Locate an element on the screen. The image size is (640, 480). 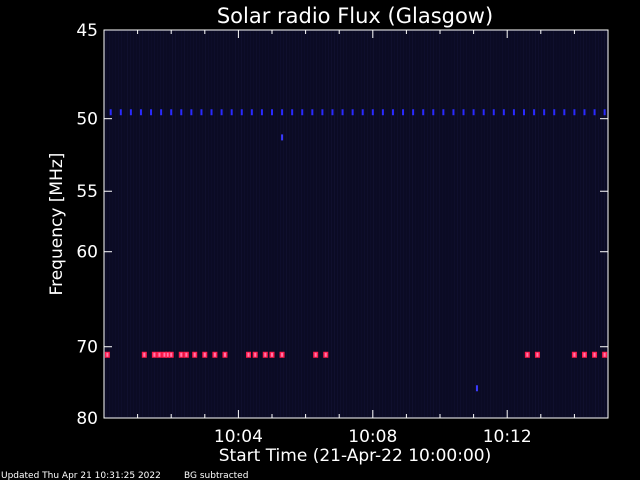
bg-subtracted-note: BG subtracted is located at coordinates (216, 475).